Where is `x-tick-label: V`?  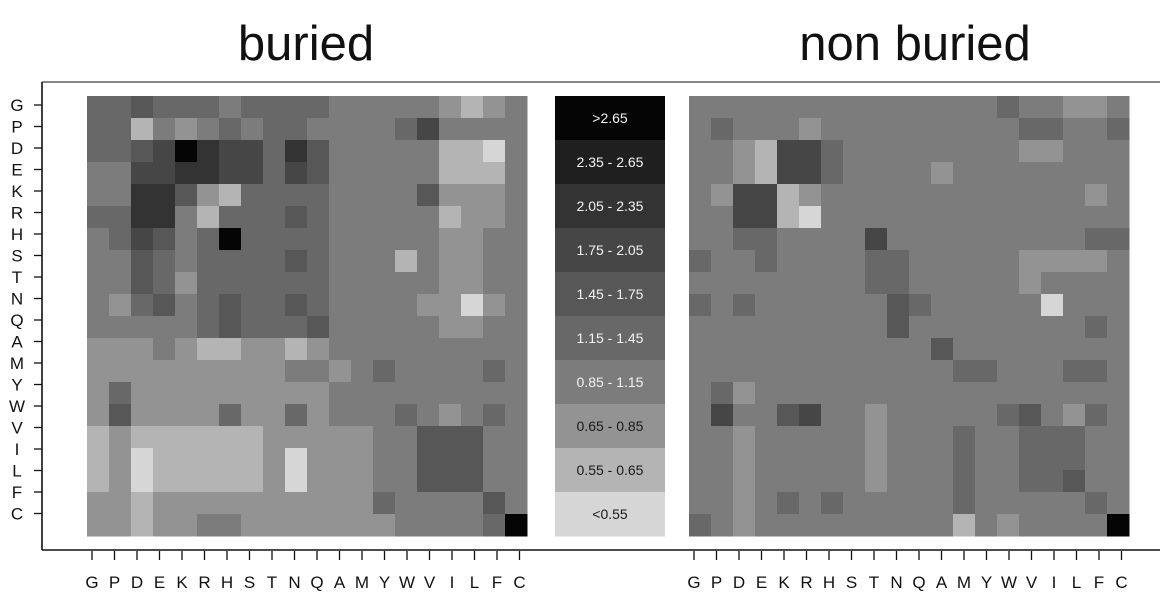
x-tick-label: V is located at coordinates (430, 582).